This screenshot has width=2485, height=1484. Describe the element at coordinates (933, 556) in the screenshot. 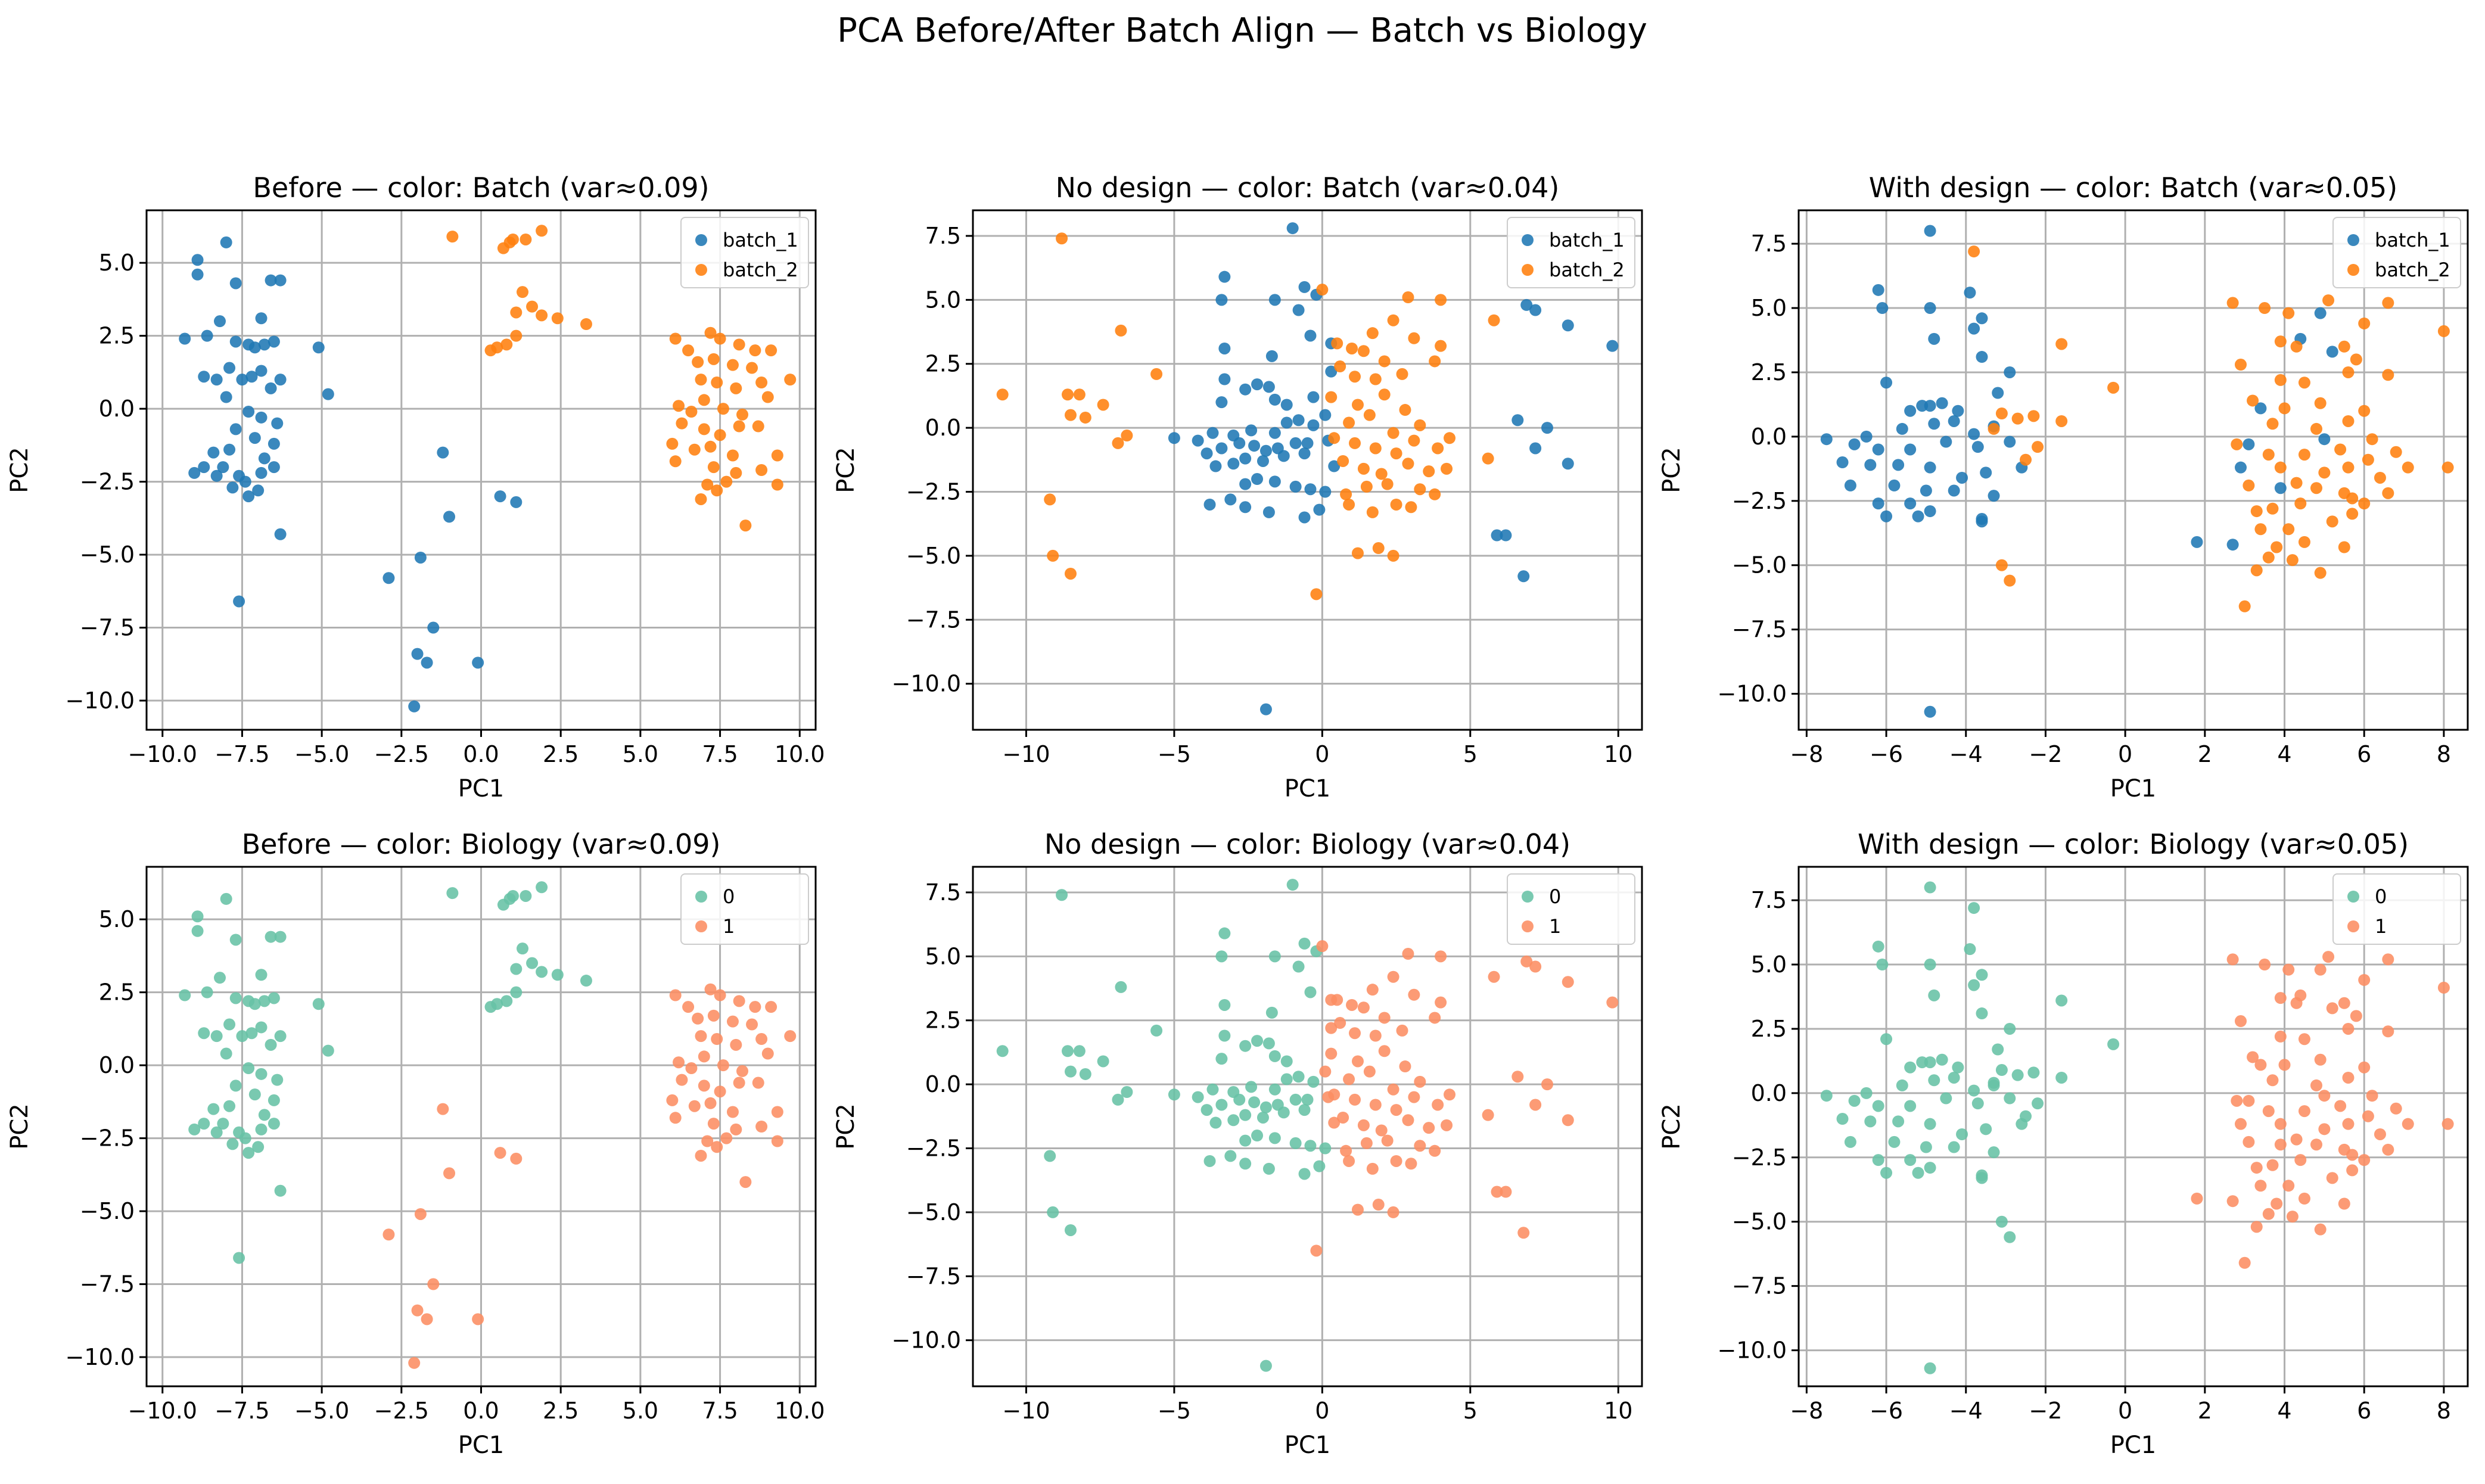

I see `y-tick-label: −5.0` at that location.